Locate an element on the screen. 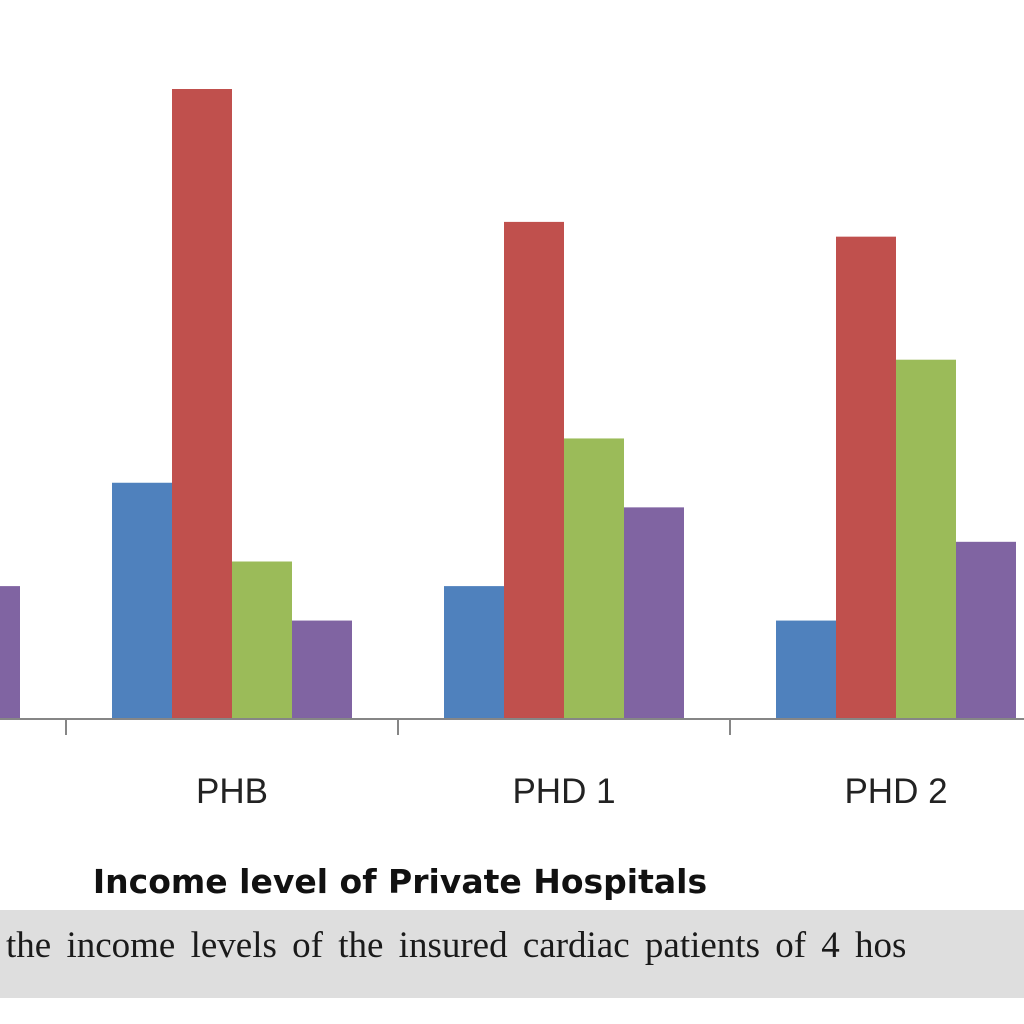 The height and width of the screenshot is (1024, 1024). x-tick-label: PHD 2 is located at coordinates (895, 791).